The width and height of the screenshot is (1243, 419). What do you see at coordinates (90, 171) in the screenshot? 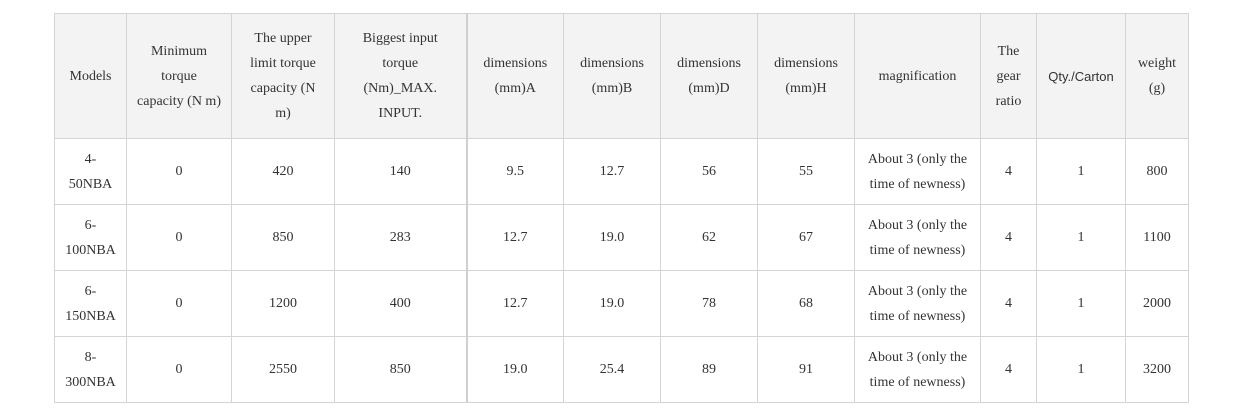
I see `table-cell: 4-50NBA` at bounding box center [90, 171].